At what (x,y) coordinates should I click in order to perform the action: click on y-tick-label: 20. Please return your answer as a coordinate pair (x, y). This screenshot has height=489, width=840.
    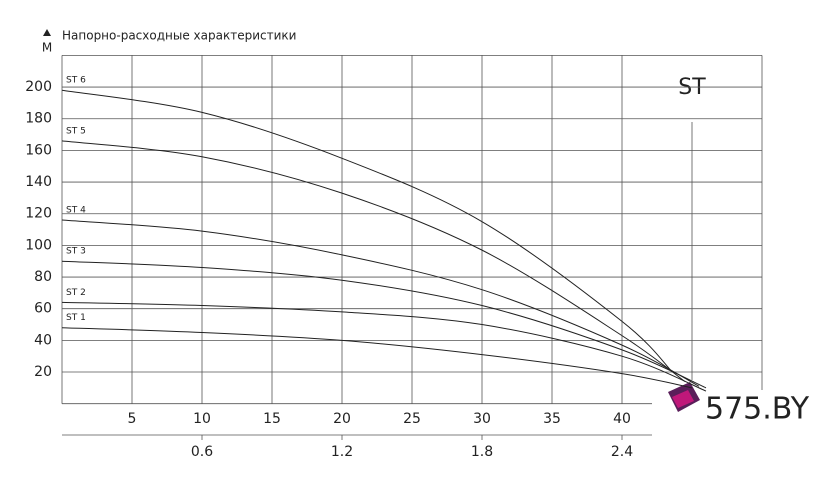
    Looking at the image, I should click on (43, 372).